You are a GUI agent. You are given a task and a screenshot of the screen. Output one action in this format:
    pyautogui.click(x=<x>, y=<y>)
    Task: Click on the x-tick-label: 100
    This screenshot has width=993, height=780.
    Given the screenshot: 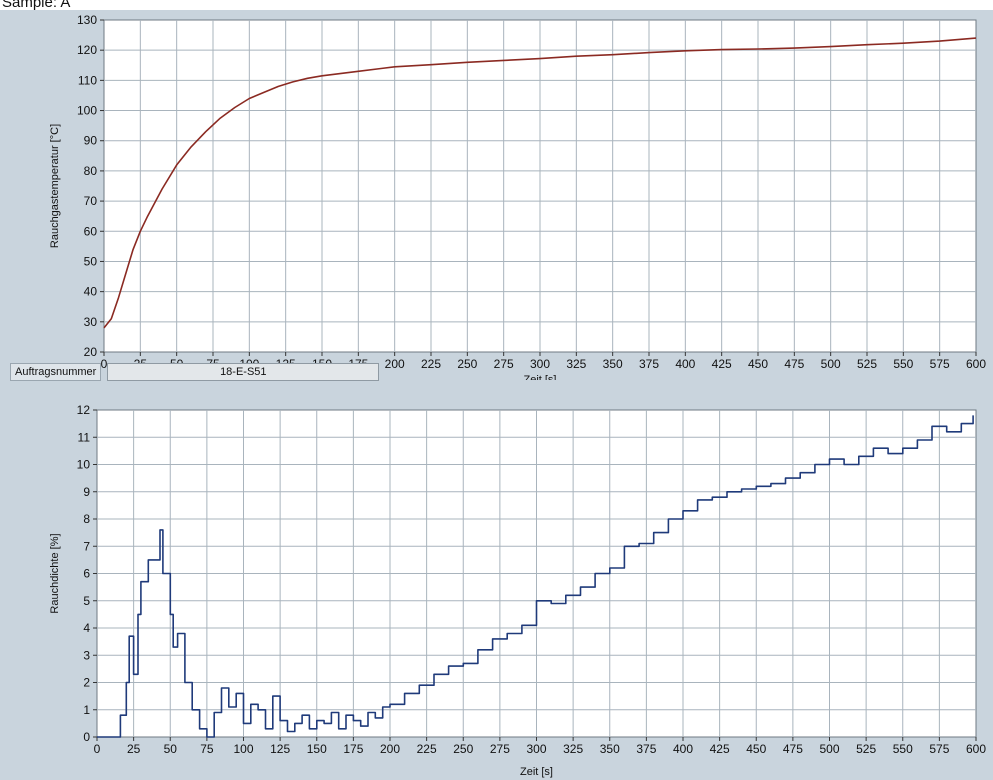 What is the action you would take?
    pyautogui.click(x=243, y=749)
    